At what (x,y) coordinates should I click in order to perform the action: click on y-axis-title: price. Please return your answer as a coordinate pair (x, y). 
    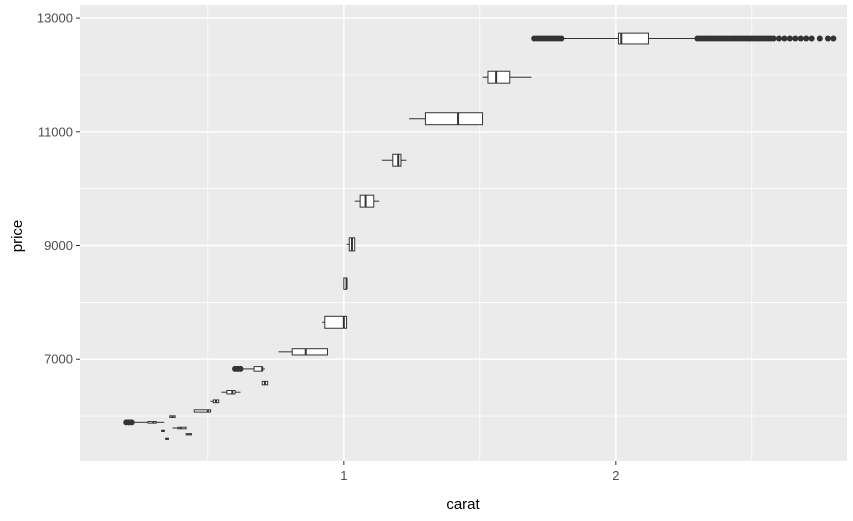
    Looking at the image, I should click on (17, 236).